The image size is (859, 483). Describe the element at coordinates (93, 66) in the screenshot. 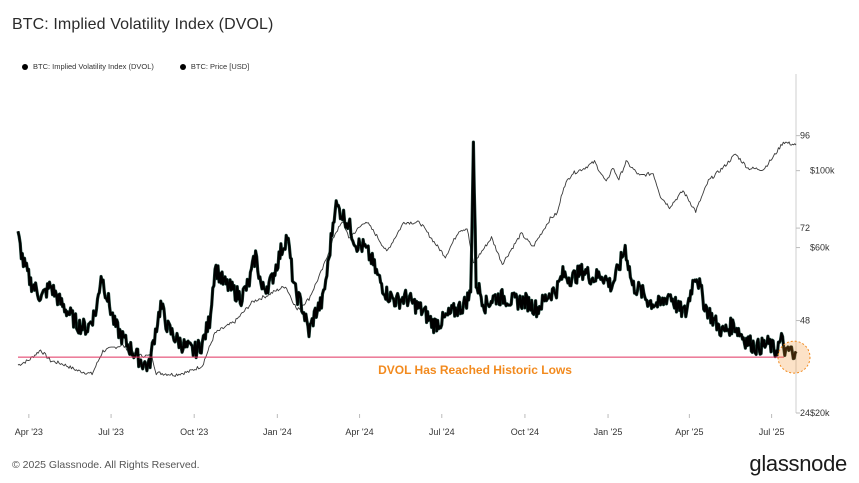

I see `legend-label: BTC: Implied Volatility Index (DVOL)` at that location.